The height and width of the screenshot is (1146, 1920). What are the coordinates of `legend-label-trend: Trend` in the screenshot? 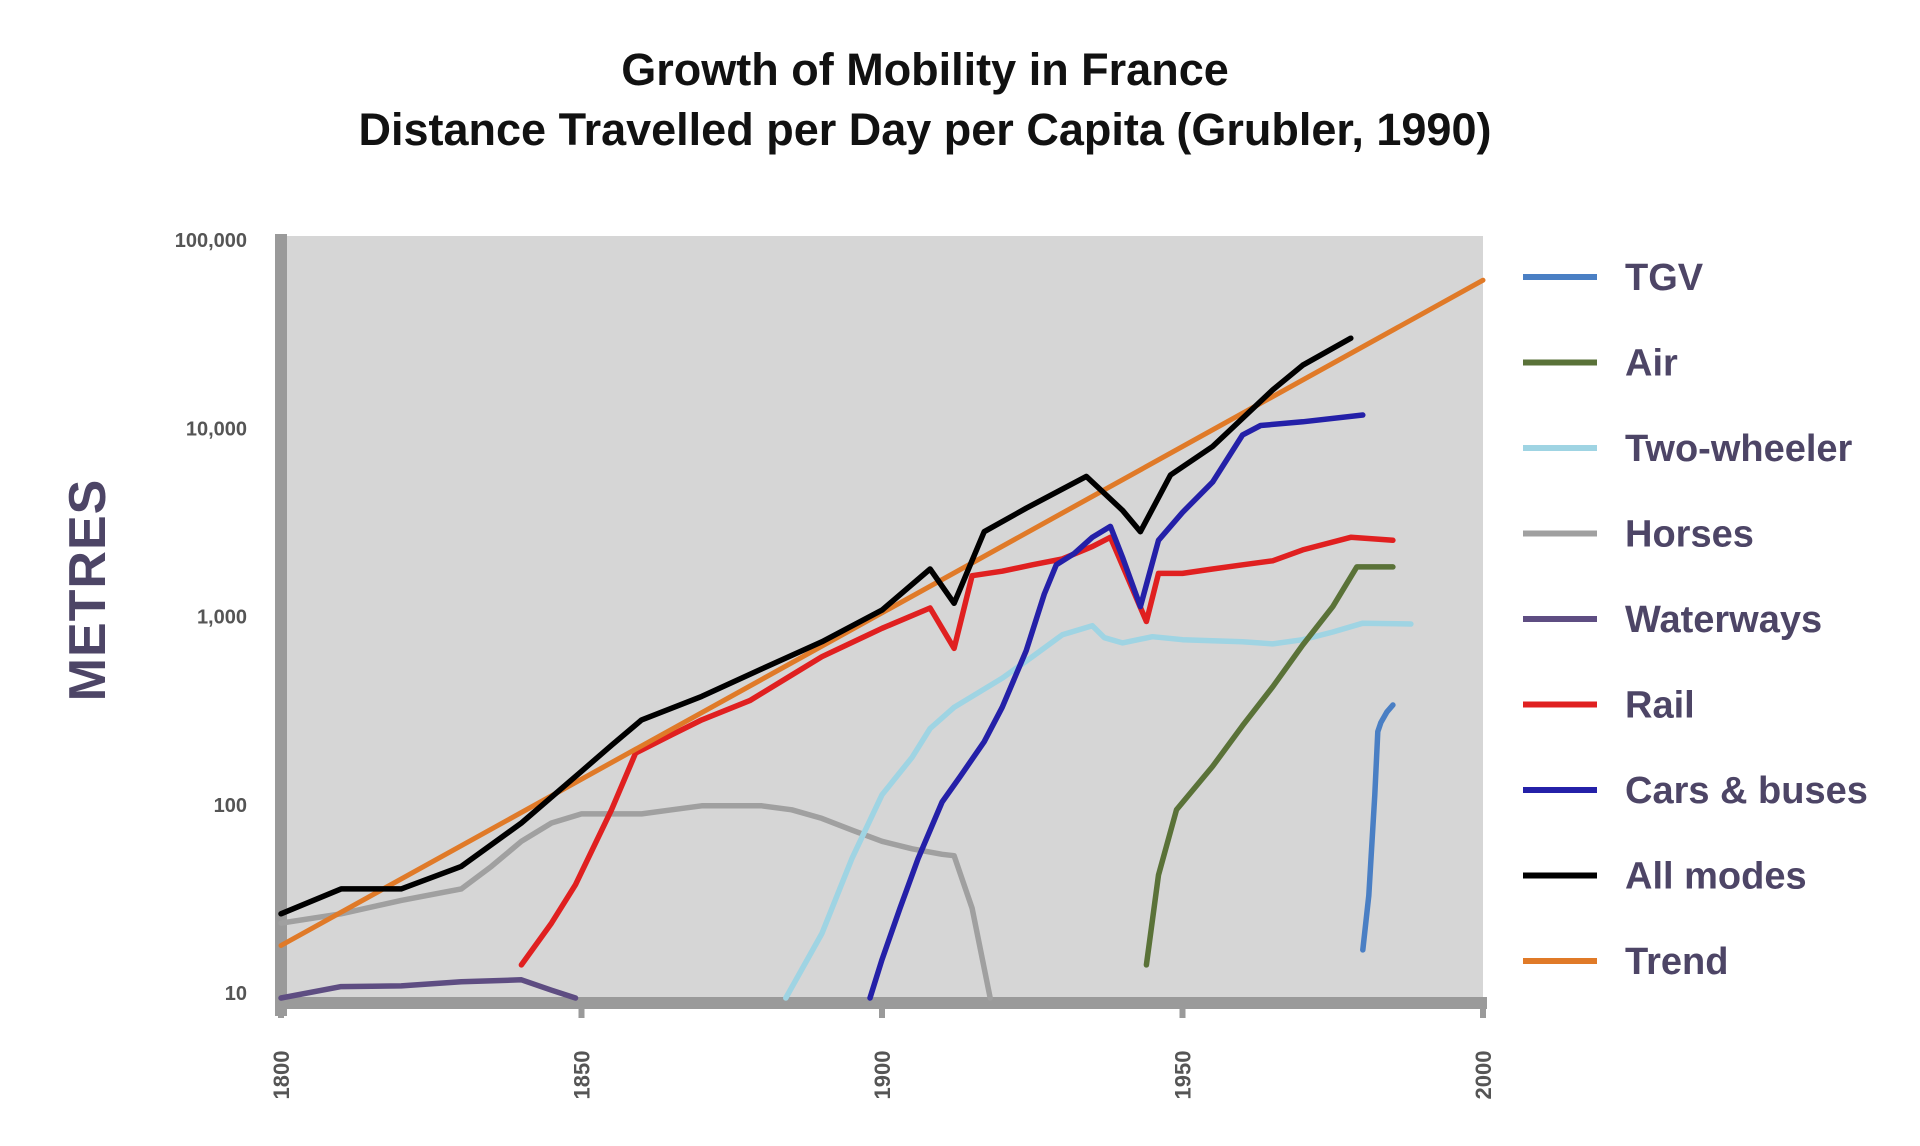 It's located at (1676, 962).